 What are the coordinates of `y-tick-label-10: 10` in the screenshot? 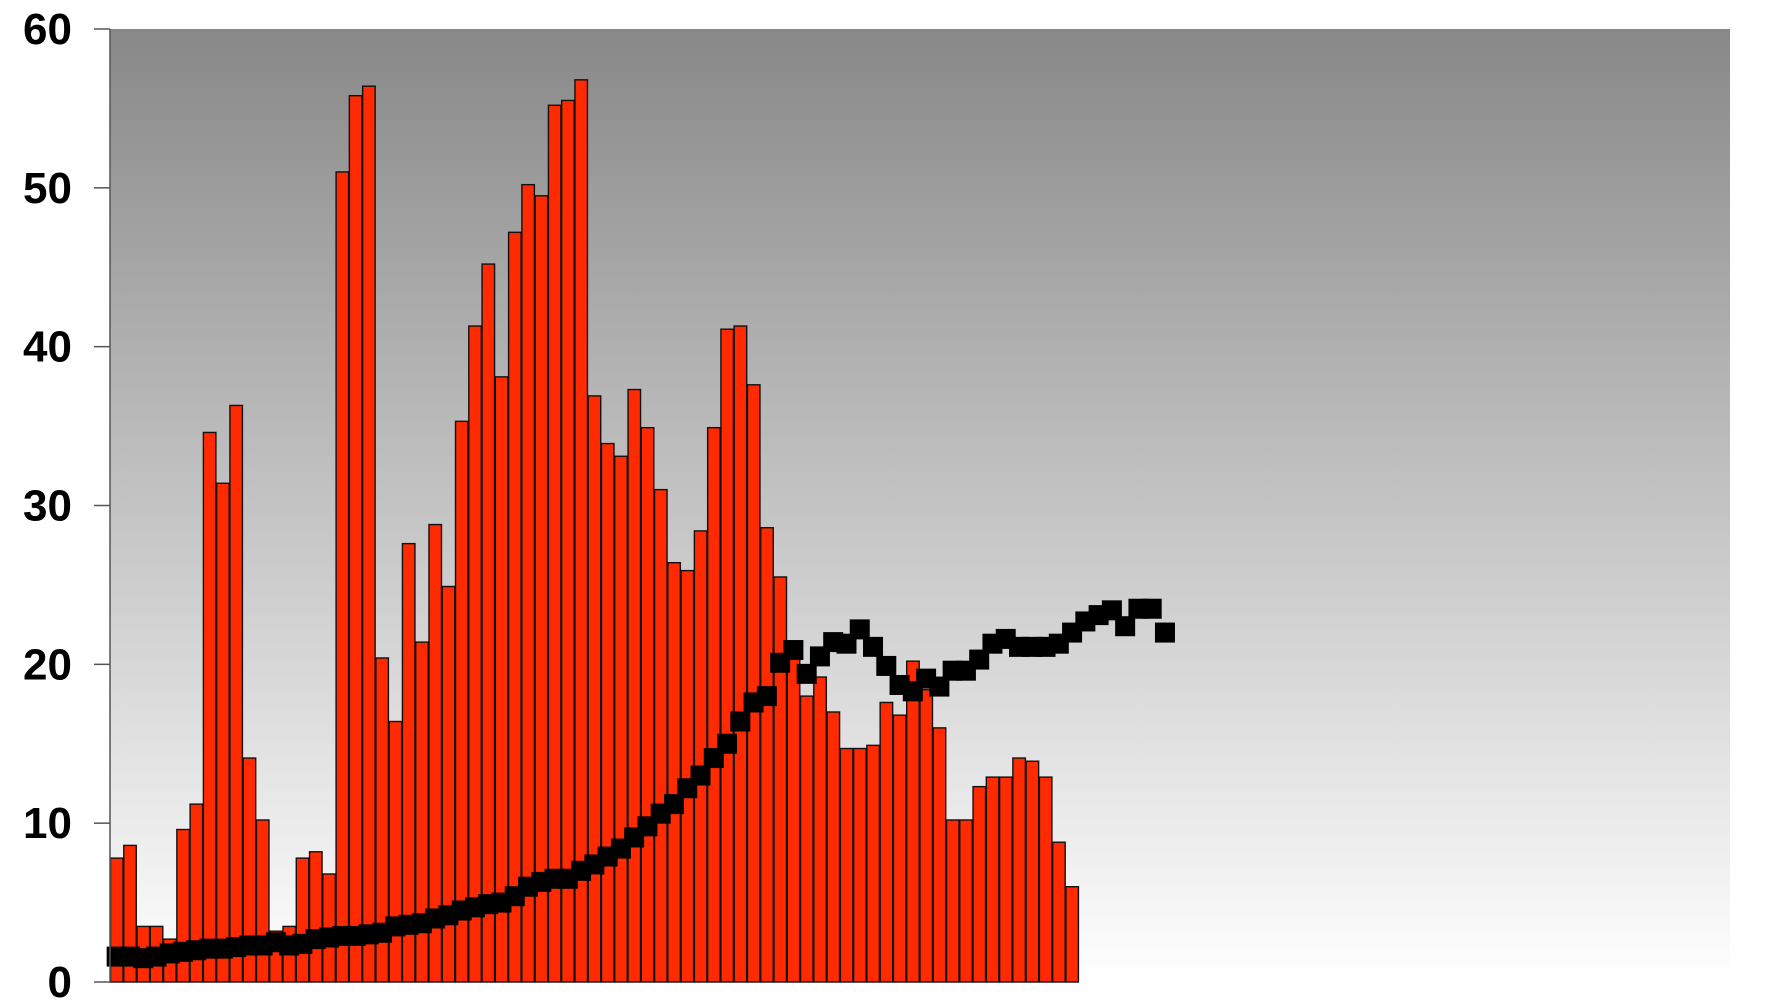 It's located at (47, 823).